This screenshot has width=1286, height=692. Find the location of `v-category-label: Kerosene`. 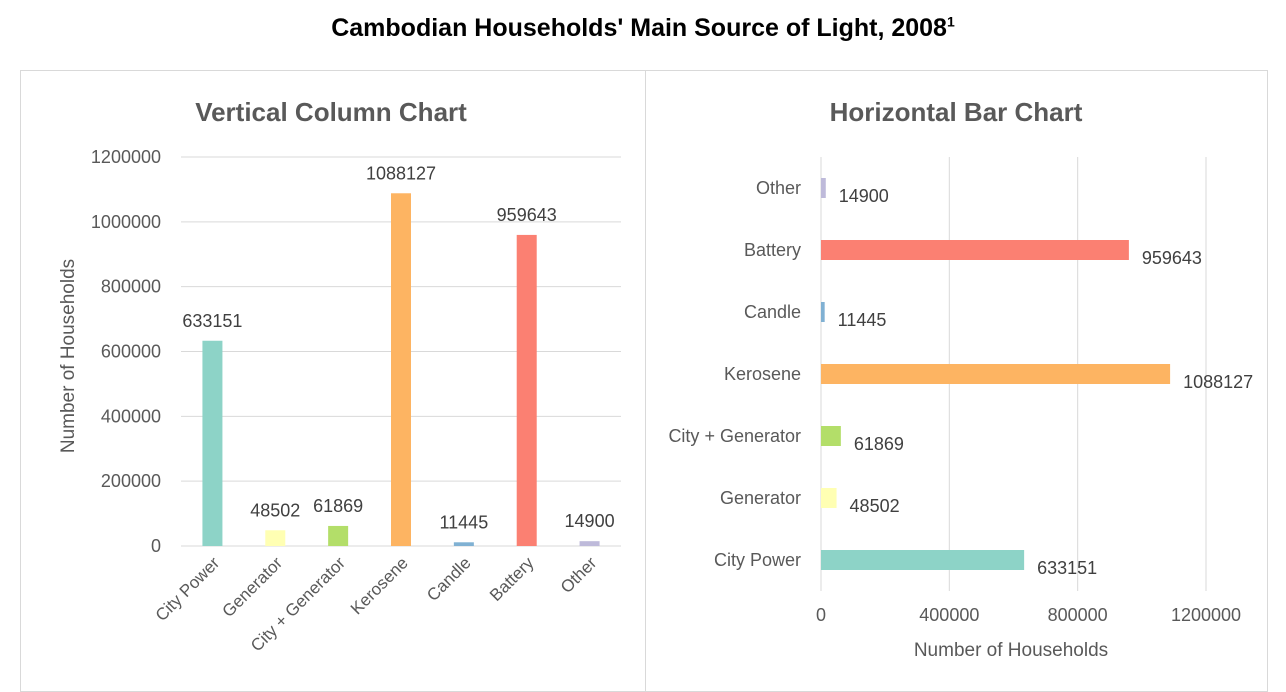

v-category-label: Kerosene is located at coordinates (379, 585).